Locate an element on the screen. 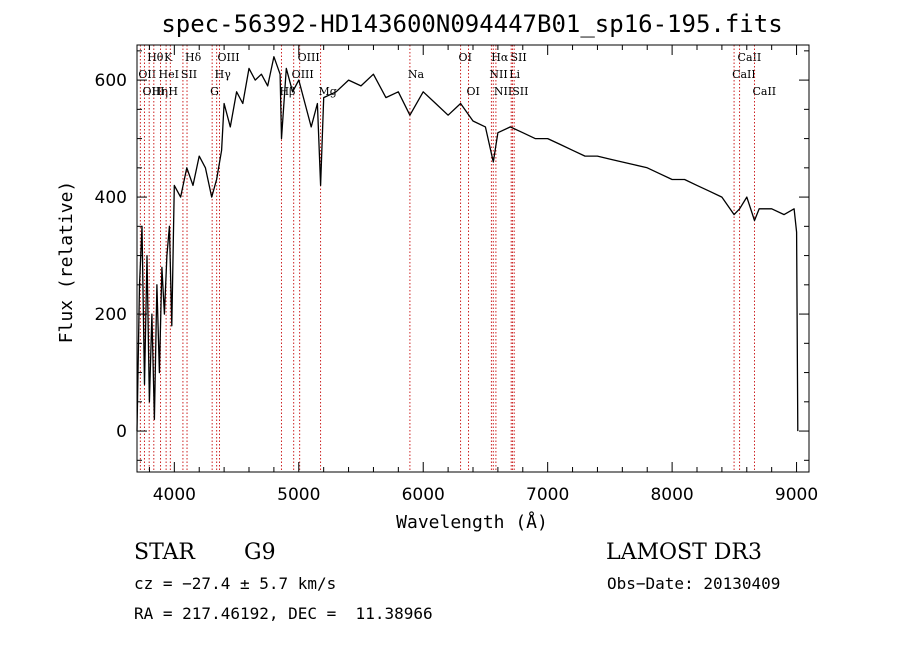 The height and width of the screenshot is (649, 900). line-marker-label-7: Hδ is located at coordinates (193, 57).